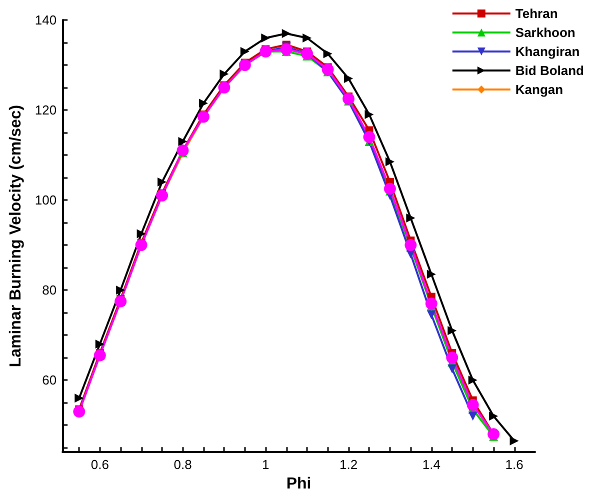  I want to click on legend-label: Kangan, so click(539, 89).